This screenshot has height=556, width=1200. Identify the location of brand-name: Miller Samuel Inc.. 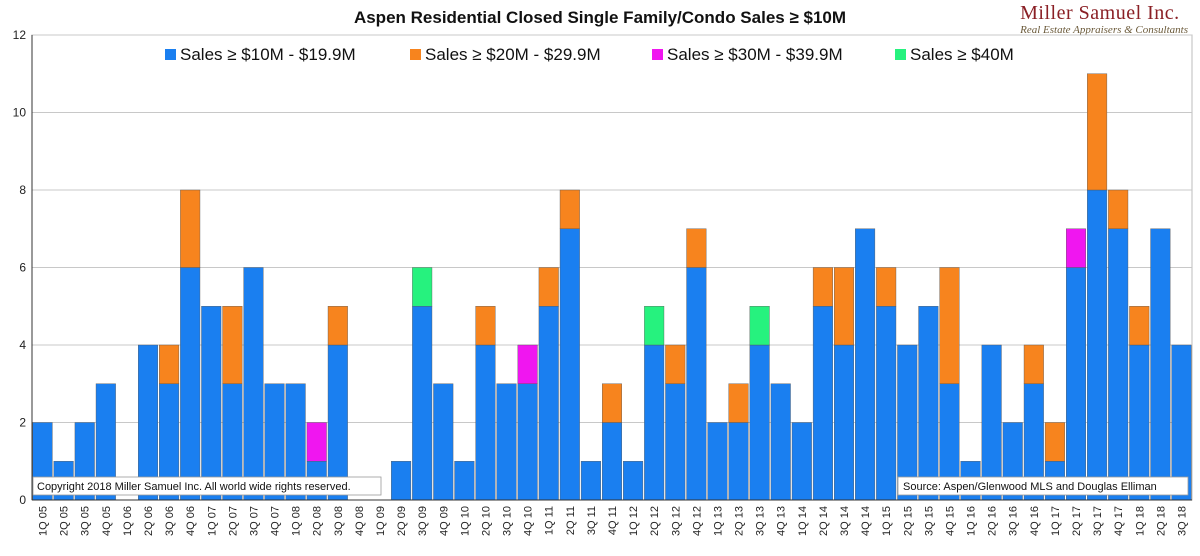
(1100, 13).